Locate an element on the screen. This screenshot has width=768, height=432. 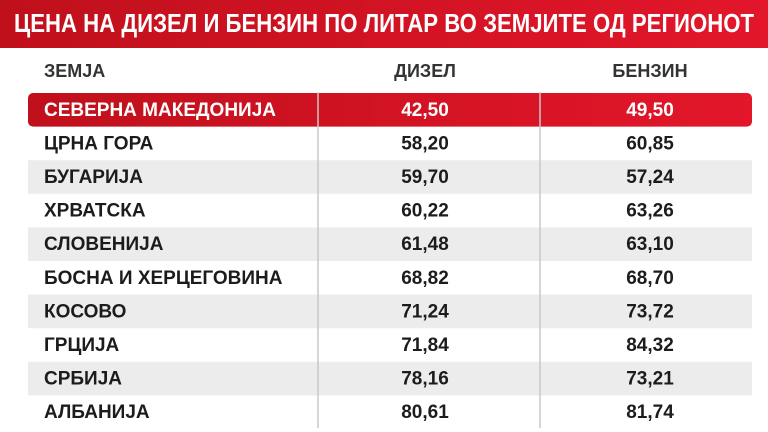
price: 42,50 is located at coordinates (425, 110).